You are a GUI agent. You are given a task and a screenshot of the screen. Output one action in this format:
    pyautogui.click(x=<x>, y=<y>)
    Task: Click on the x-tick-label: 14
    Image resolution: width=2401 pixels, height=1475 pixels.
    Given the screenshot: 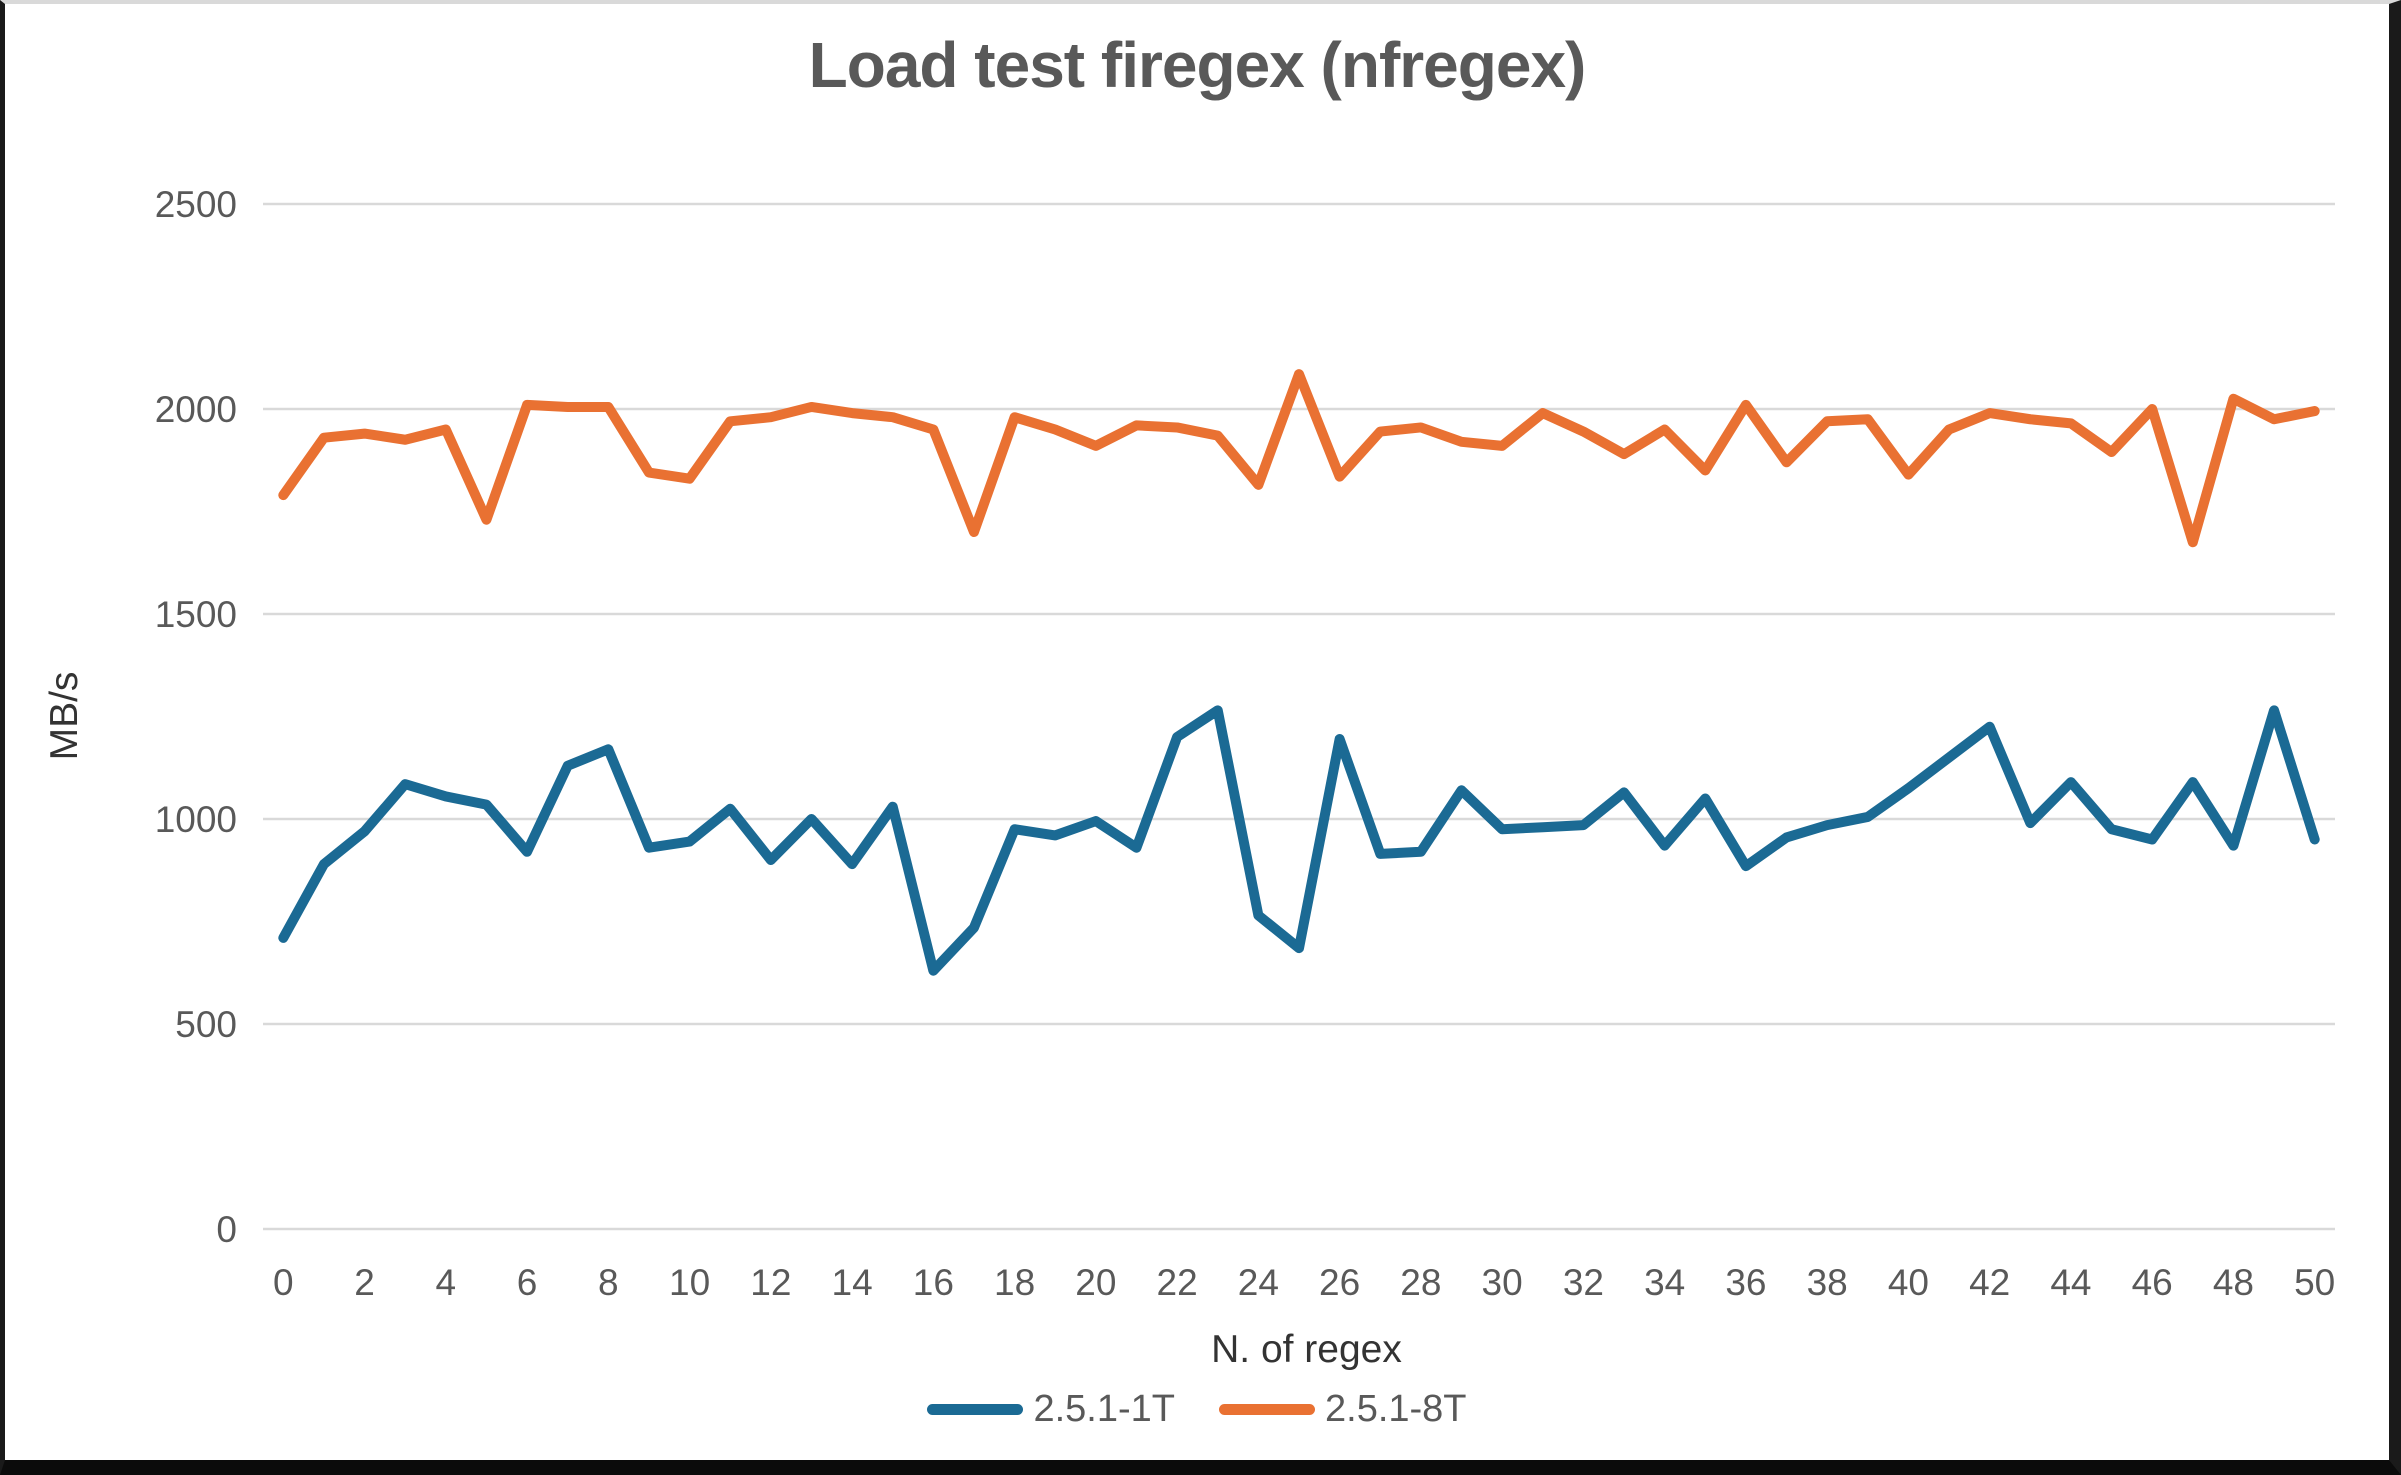 What is the action you would take?
    pyautogui.click(x=852, y=1282)
    